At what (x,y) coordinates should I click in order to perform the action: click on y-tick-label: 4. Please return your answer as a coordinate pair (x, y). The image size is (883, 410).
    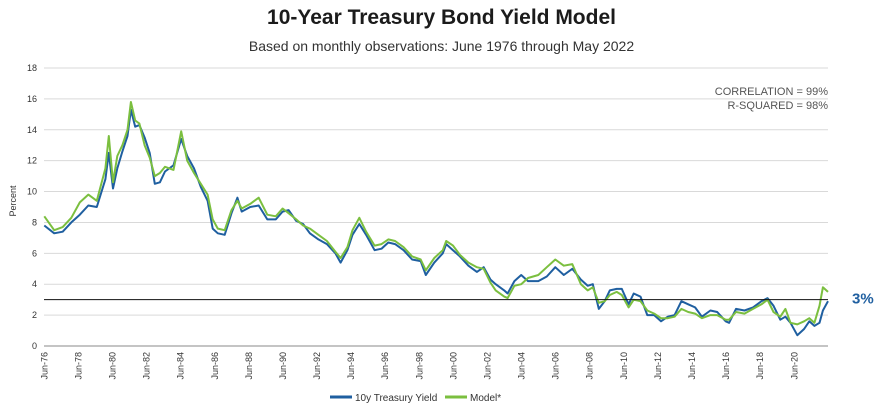
    Looking at the image, I should click on (34, 284).